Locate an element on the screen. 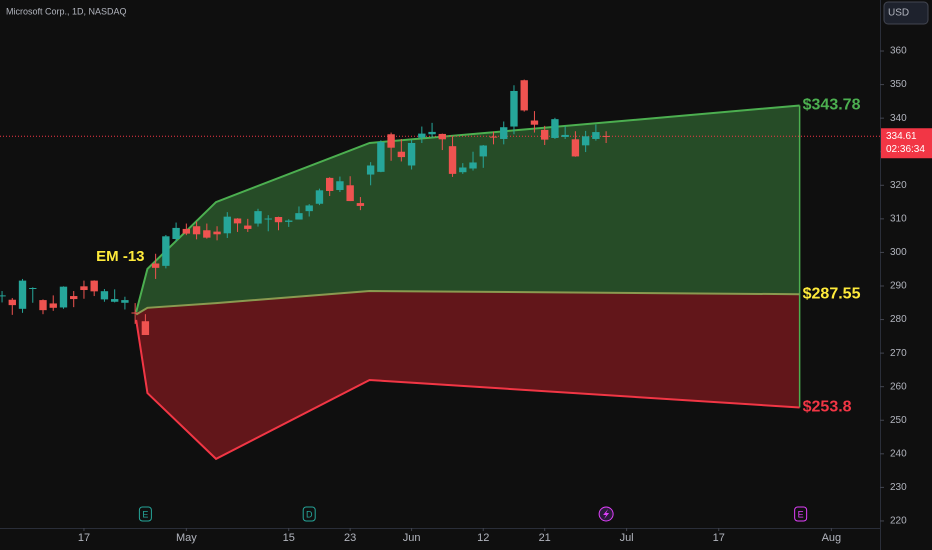  event-label: D is located at coordinates (309, 514).